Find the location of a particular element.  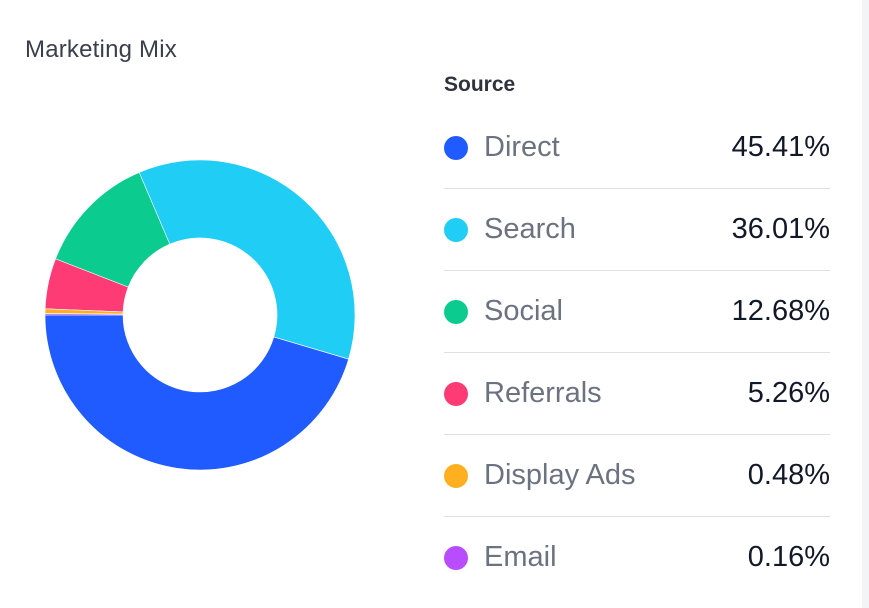

legend-item-search: Search 36.01% is located at coordinates (637, 230).